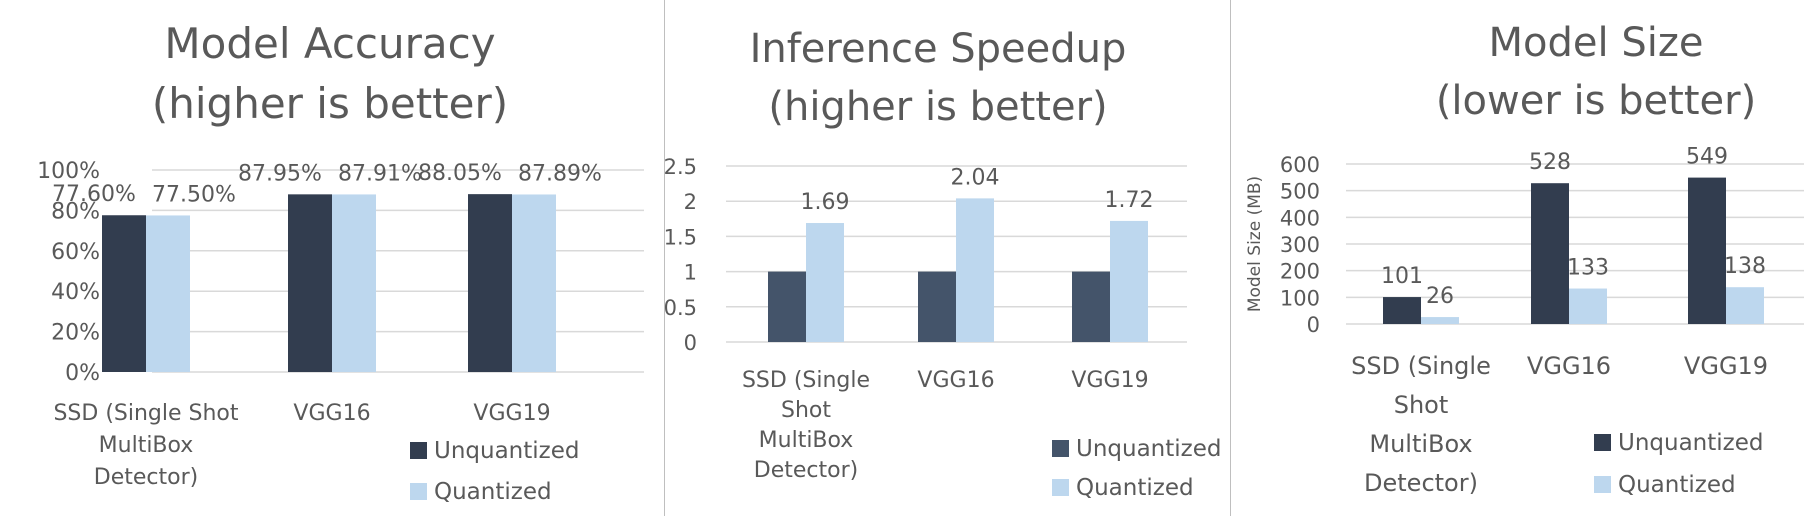 The width and height of the screenshot is (1814, 520). Describe the element at coordinates (1550, 162) in the screenshot. I see `data-label: 528` at that location.